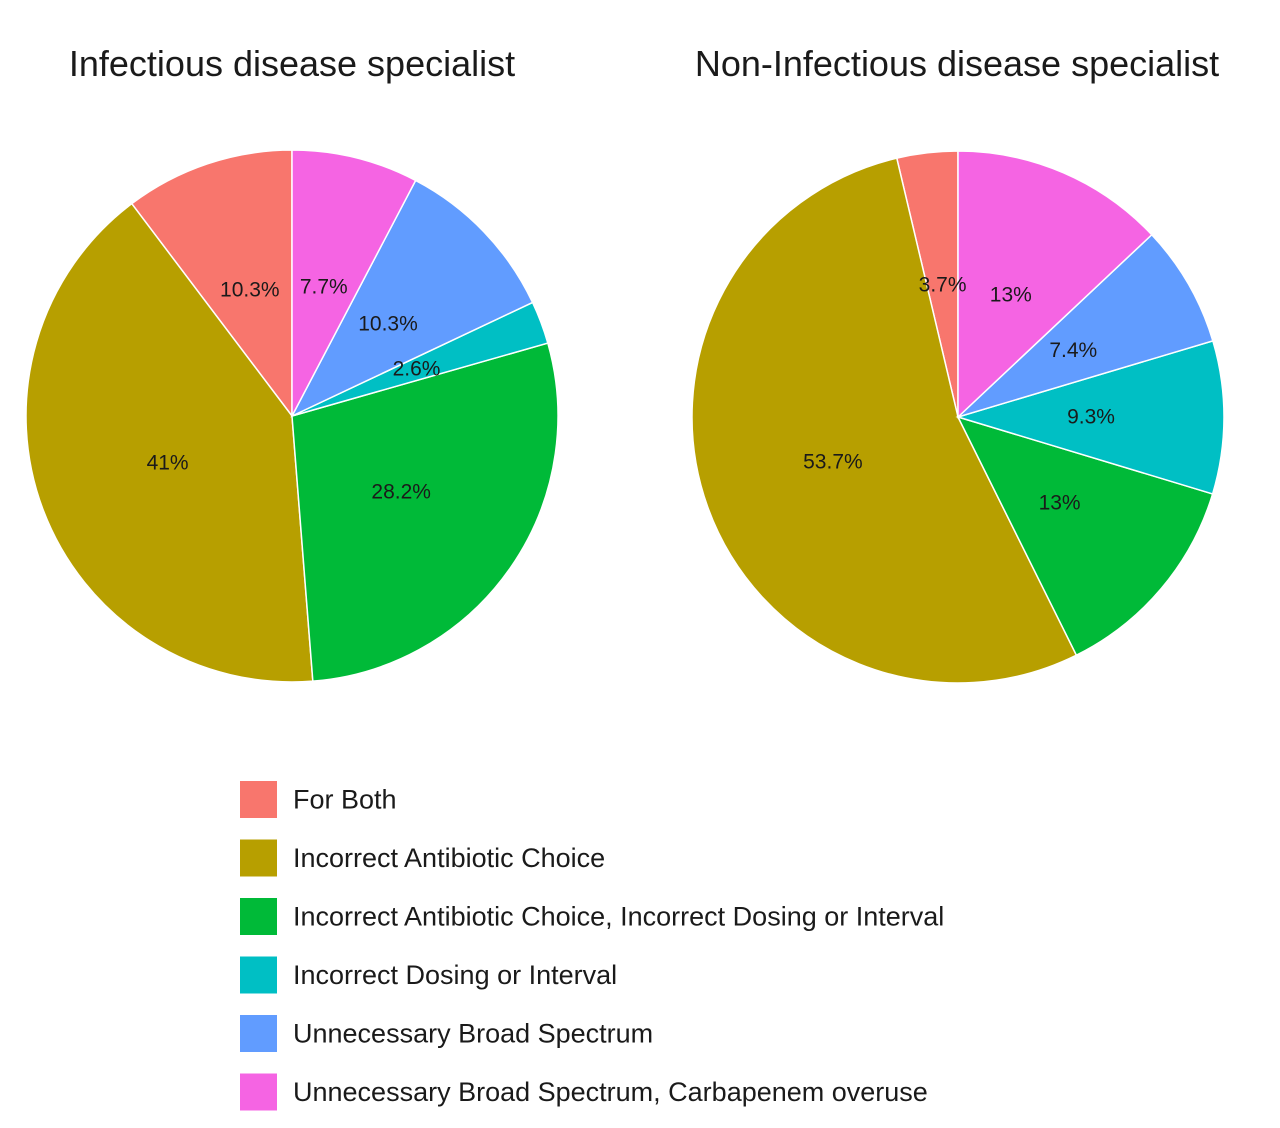 Image resolution: width=1280 pixels, height=1128 pixels. Describe the element at coordinates (833, 462) in the screenshot. I see `slice-value-label: 53.7%` at that location.